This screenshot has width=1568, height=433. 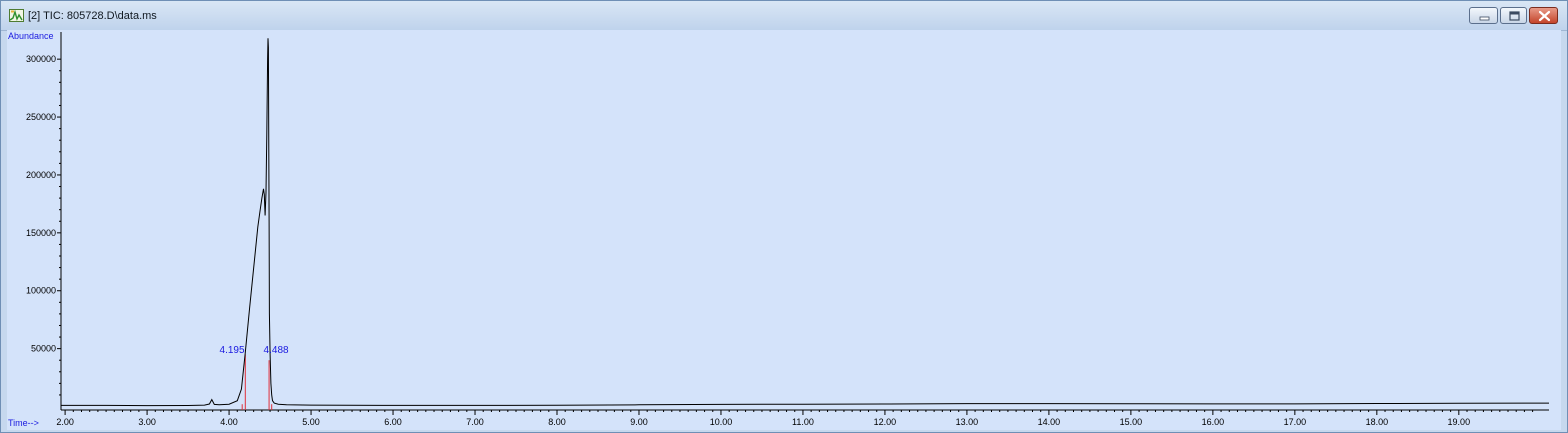 What do you see at coordinates (16, 15) in the screenshot?
I see `chromatogram-app-icon` at bounding box center [16, 15].